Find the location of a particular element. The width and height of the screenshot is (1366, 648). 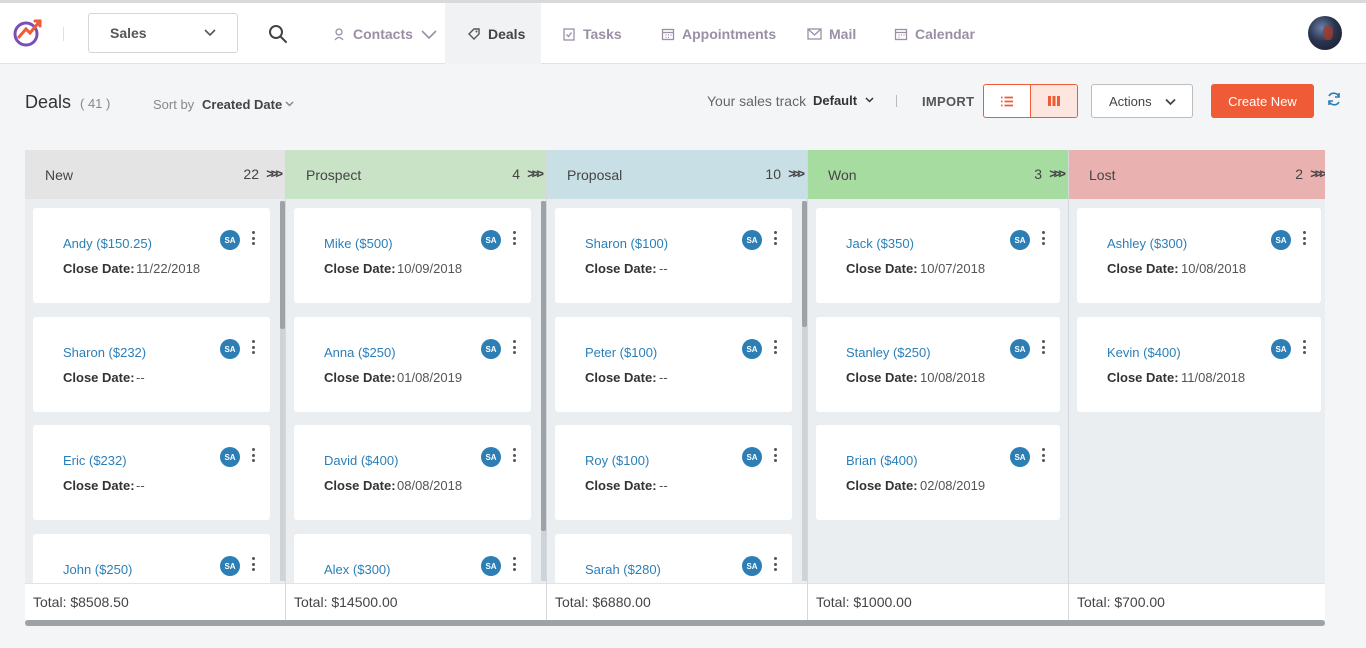

refresh-icon is located at coordinates (1334, 99).